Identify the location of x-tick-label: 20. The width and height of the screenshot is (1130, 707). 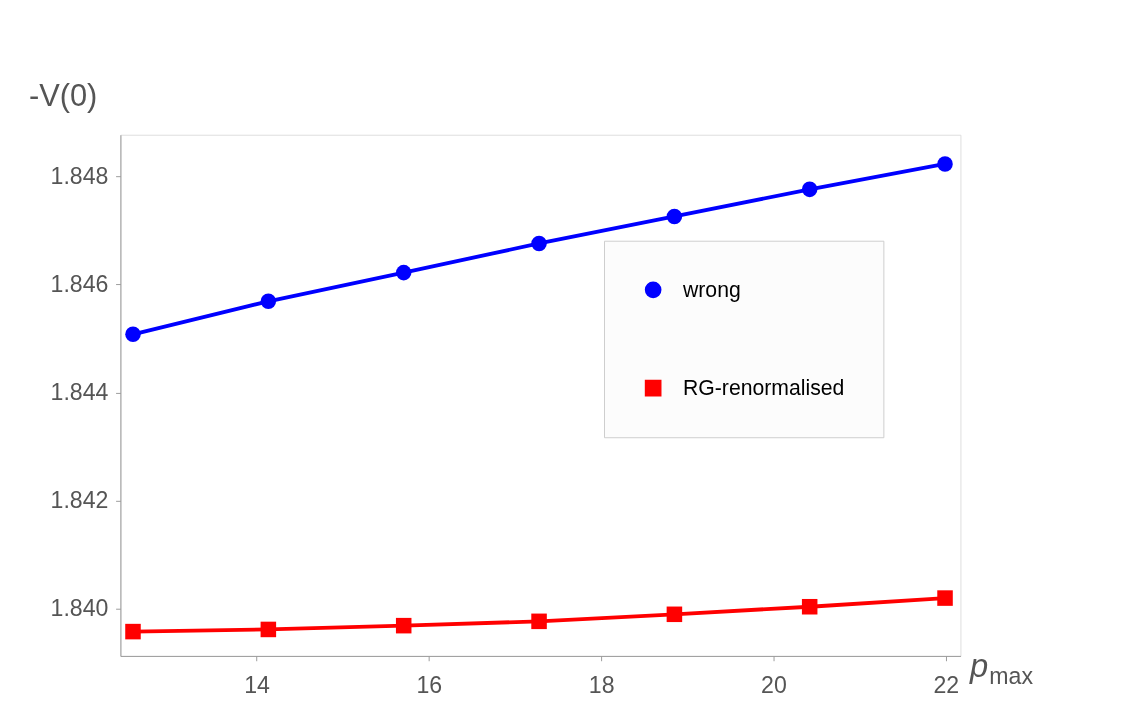
(774, 685).